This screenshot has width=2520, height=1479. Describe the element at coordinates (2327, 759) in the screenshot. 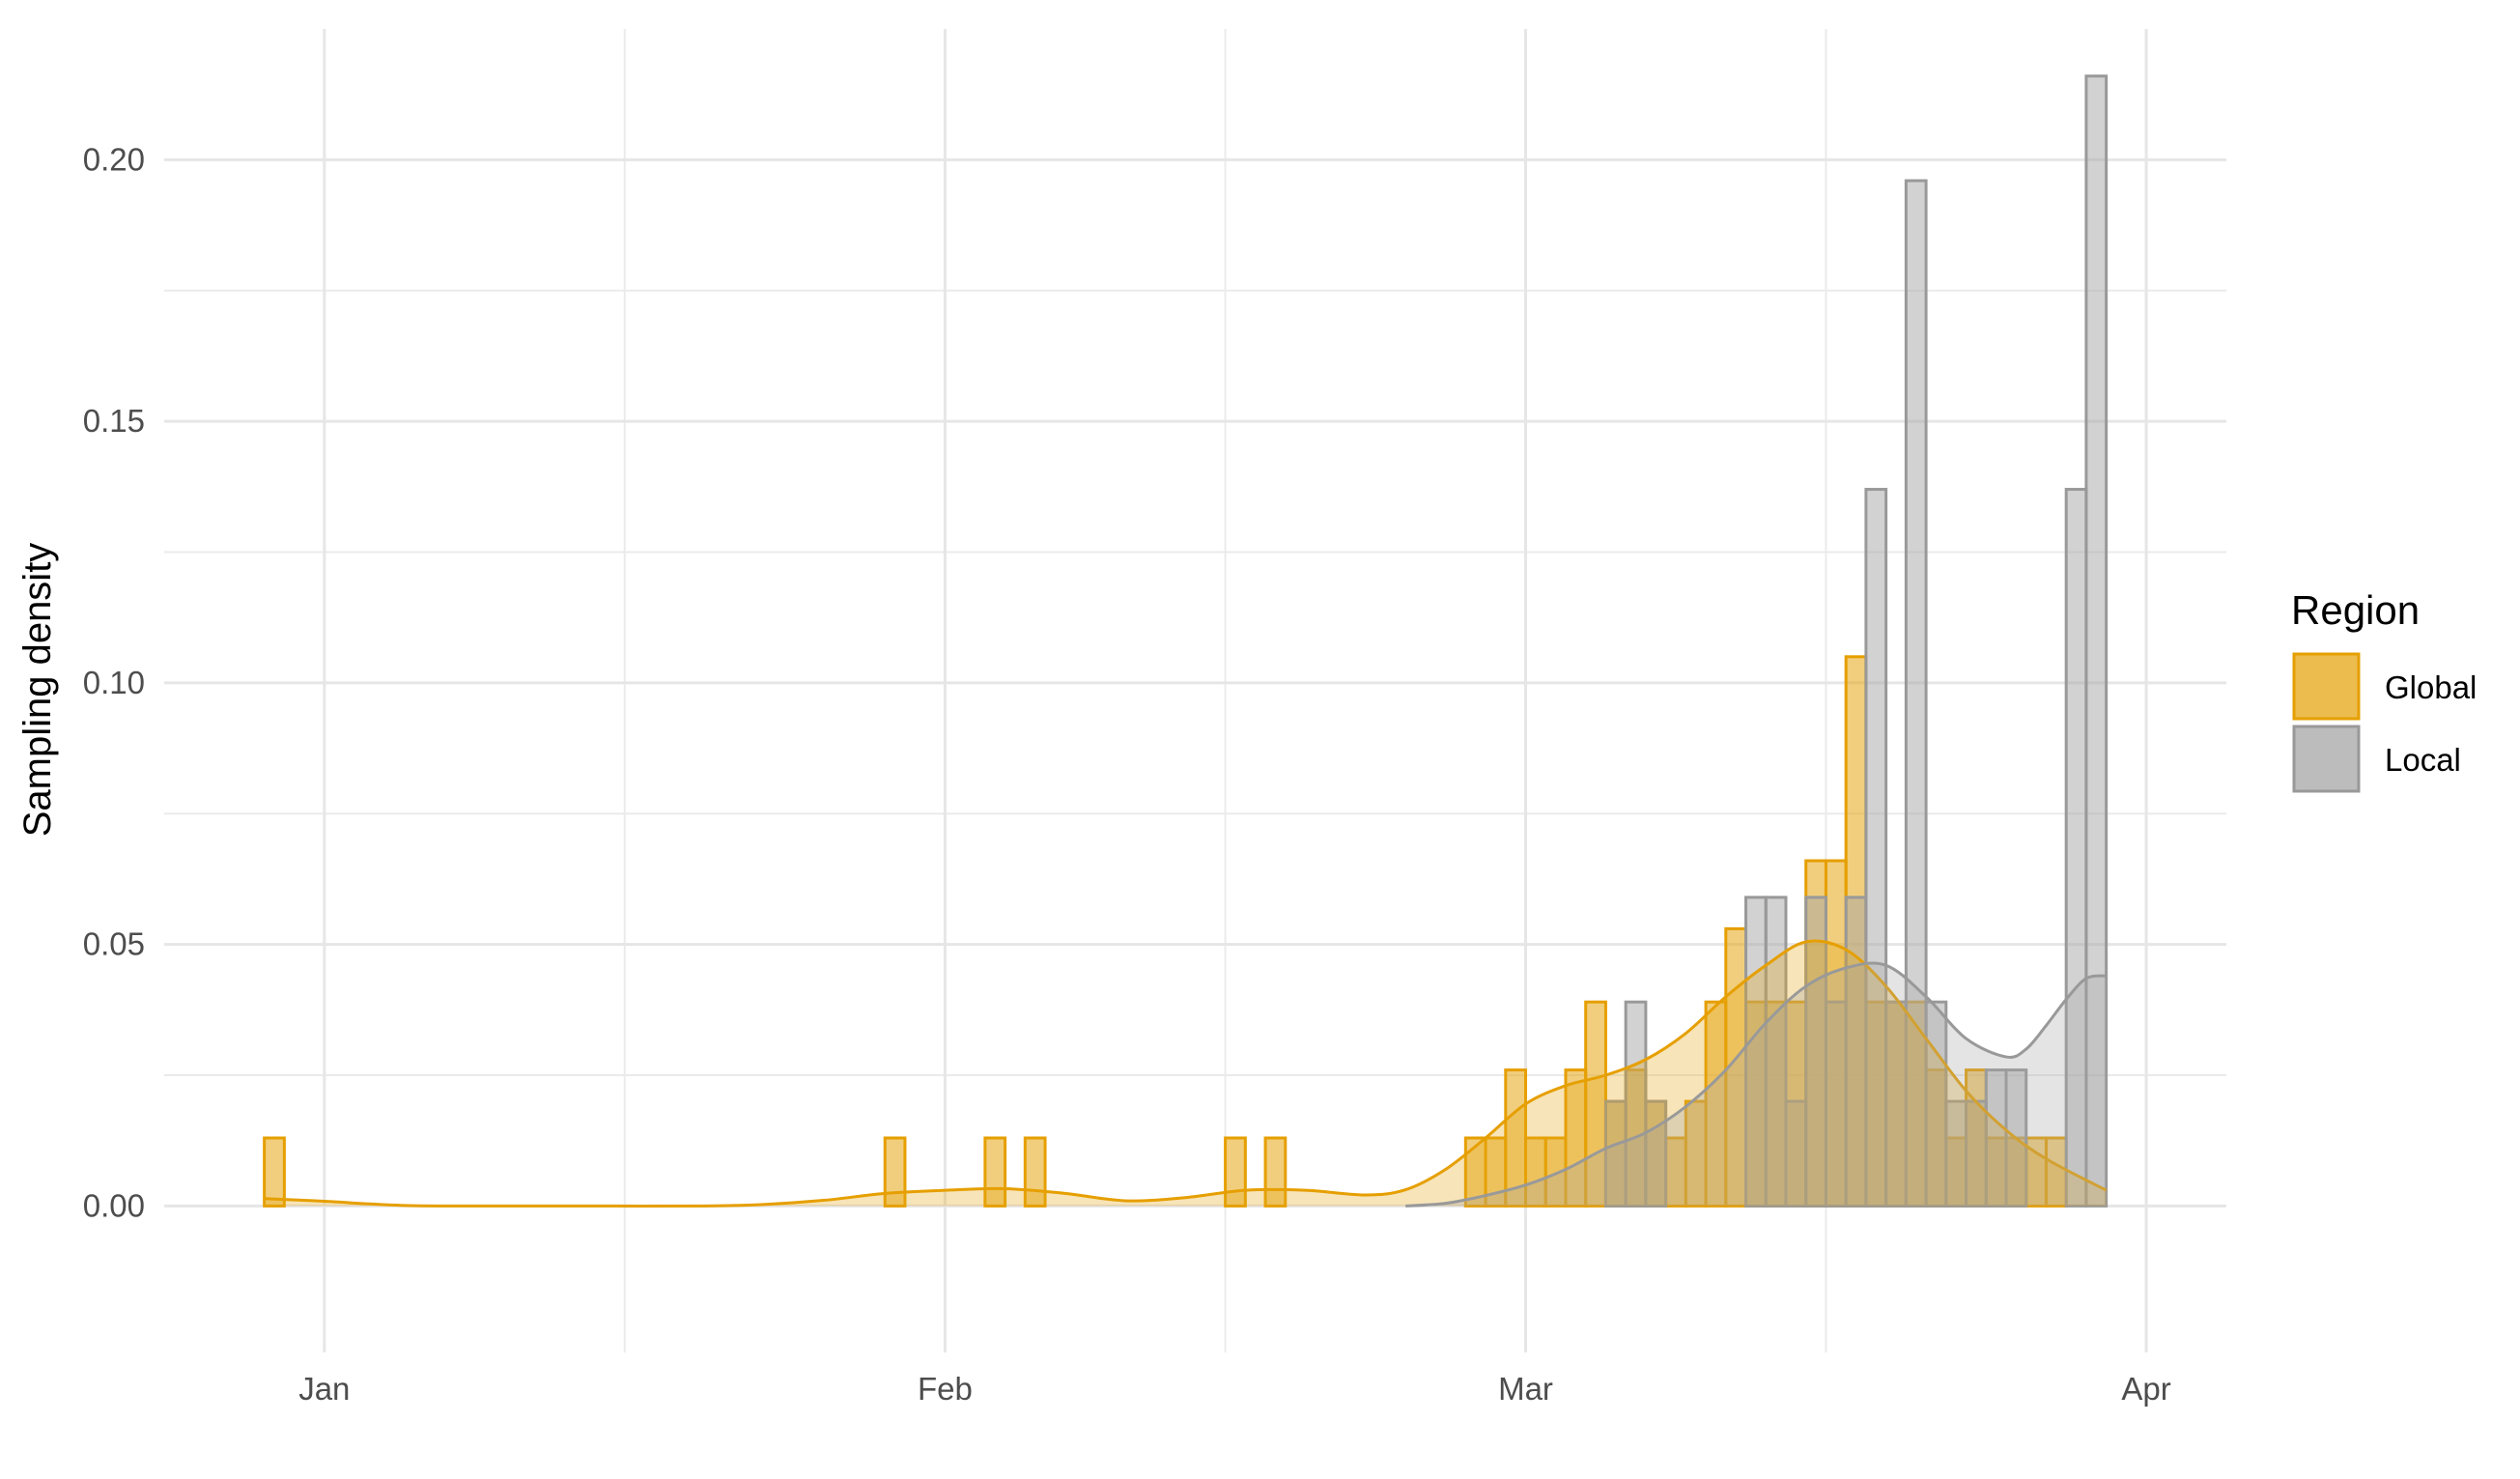

I see `legend-key-local` at that location.